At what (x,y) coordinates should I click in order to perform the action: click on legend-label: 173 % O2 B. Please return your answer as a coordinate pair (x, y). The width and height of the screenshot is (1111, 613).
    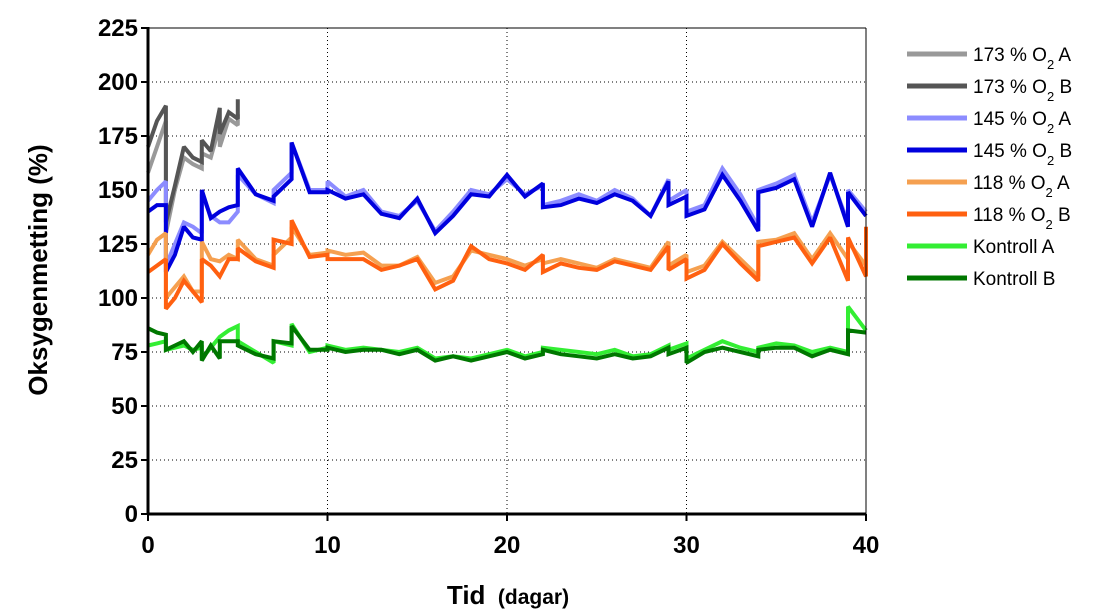
    Looking at the image, I should click on (1022, 90).